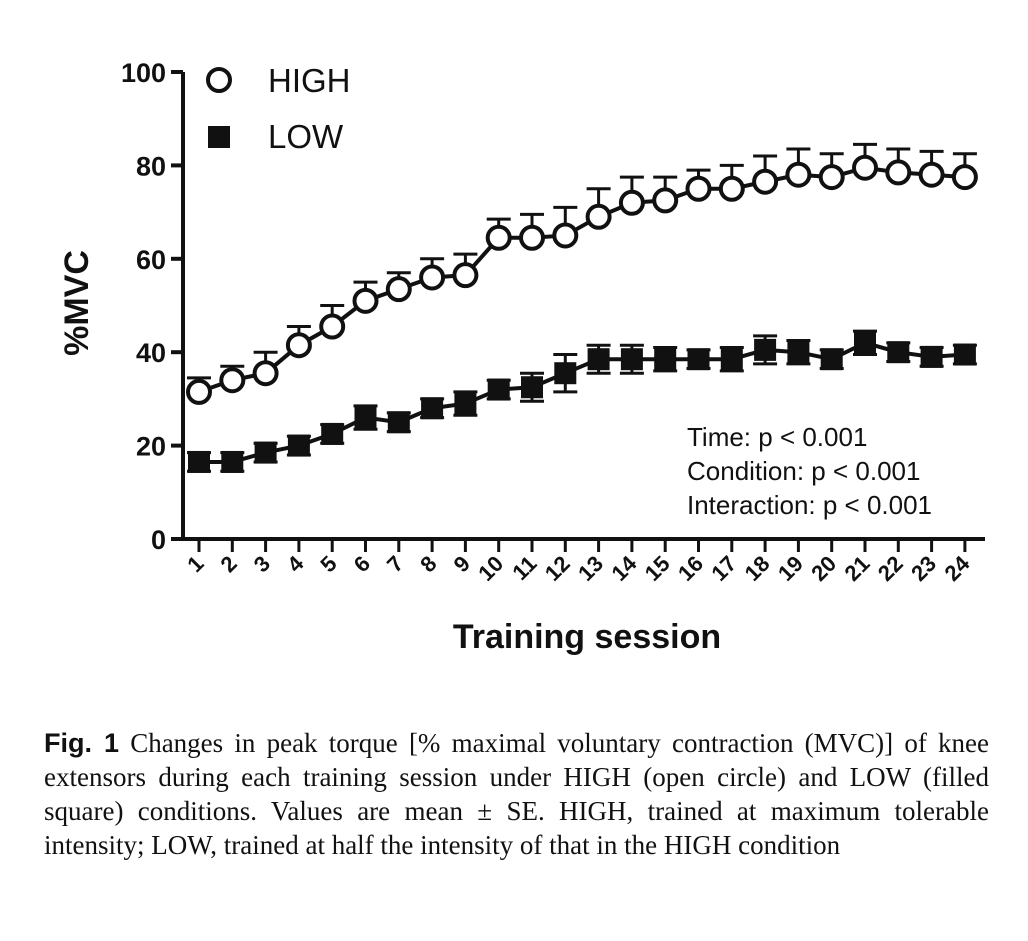  What do you see at coordinates (278, 108) in the screenshot?
I see `legend: HIGH LOW` at bounding box center [278, 108].